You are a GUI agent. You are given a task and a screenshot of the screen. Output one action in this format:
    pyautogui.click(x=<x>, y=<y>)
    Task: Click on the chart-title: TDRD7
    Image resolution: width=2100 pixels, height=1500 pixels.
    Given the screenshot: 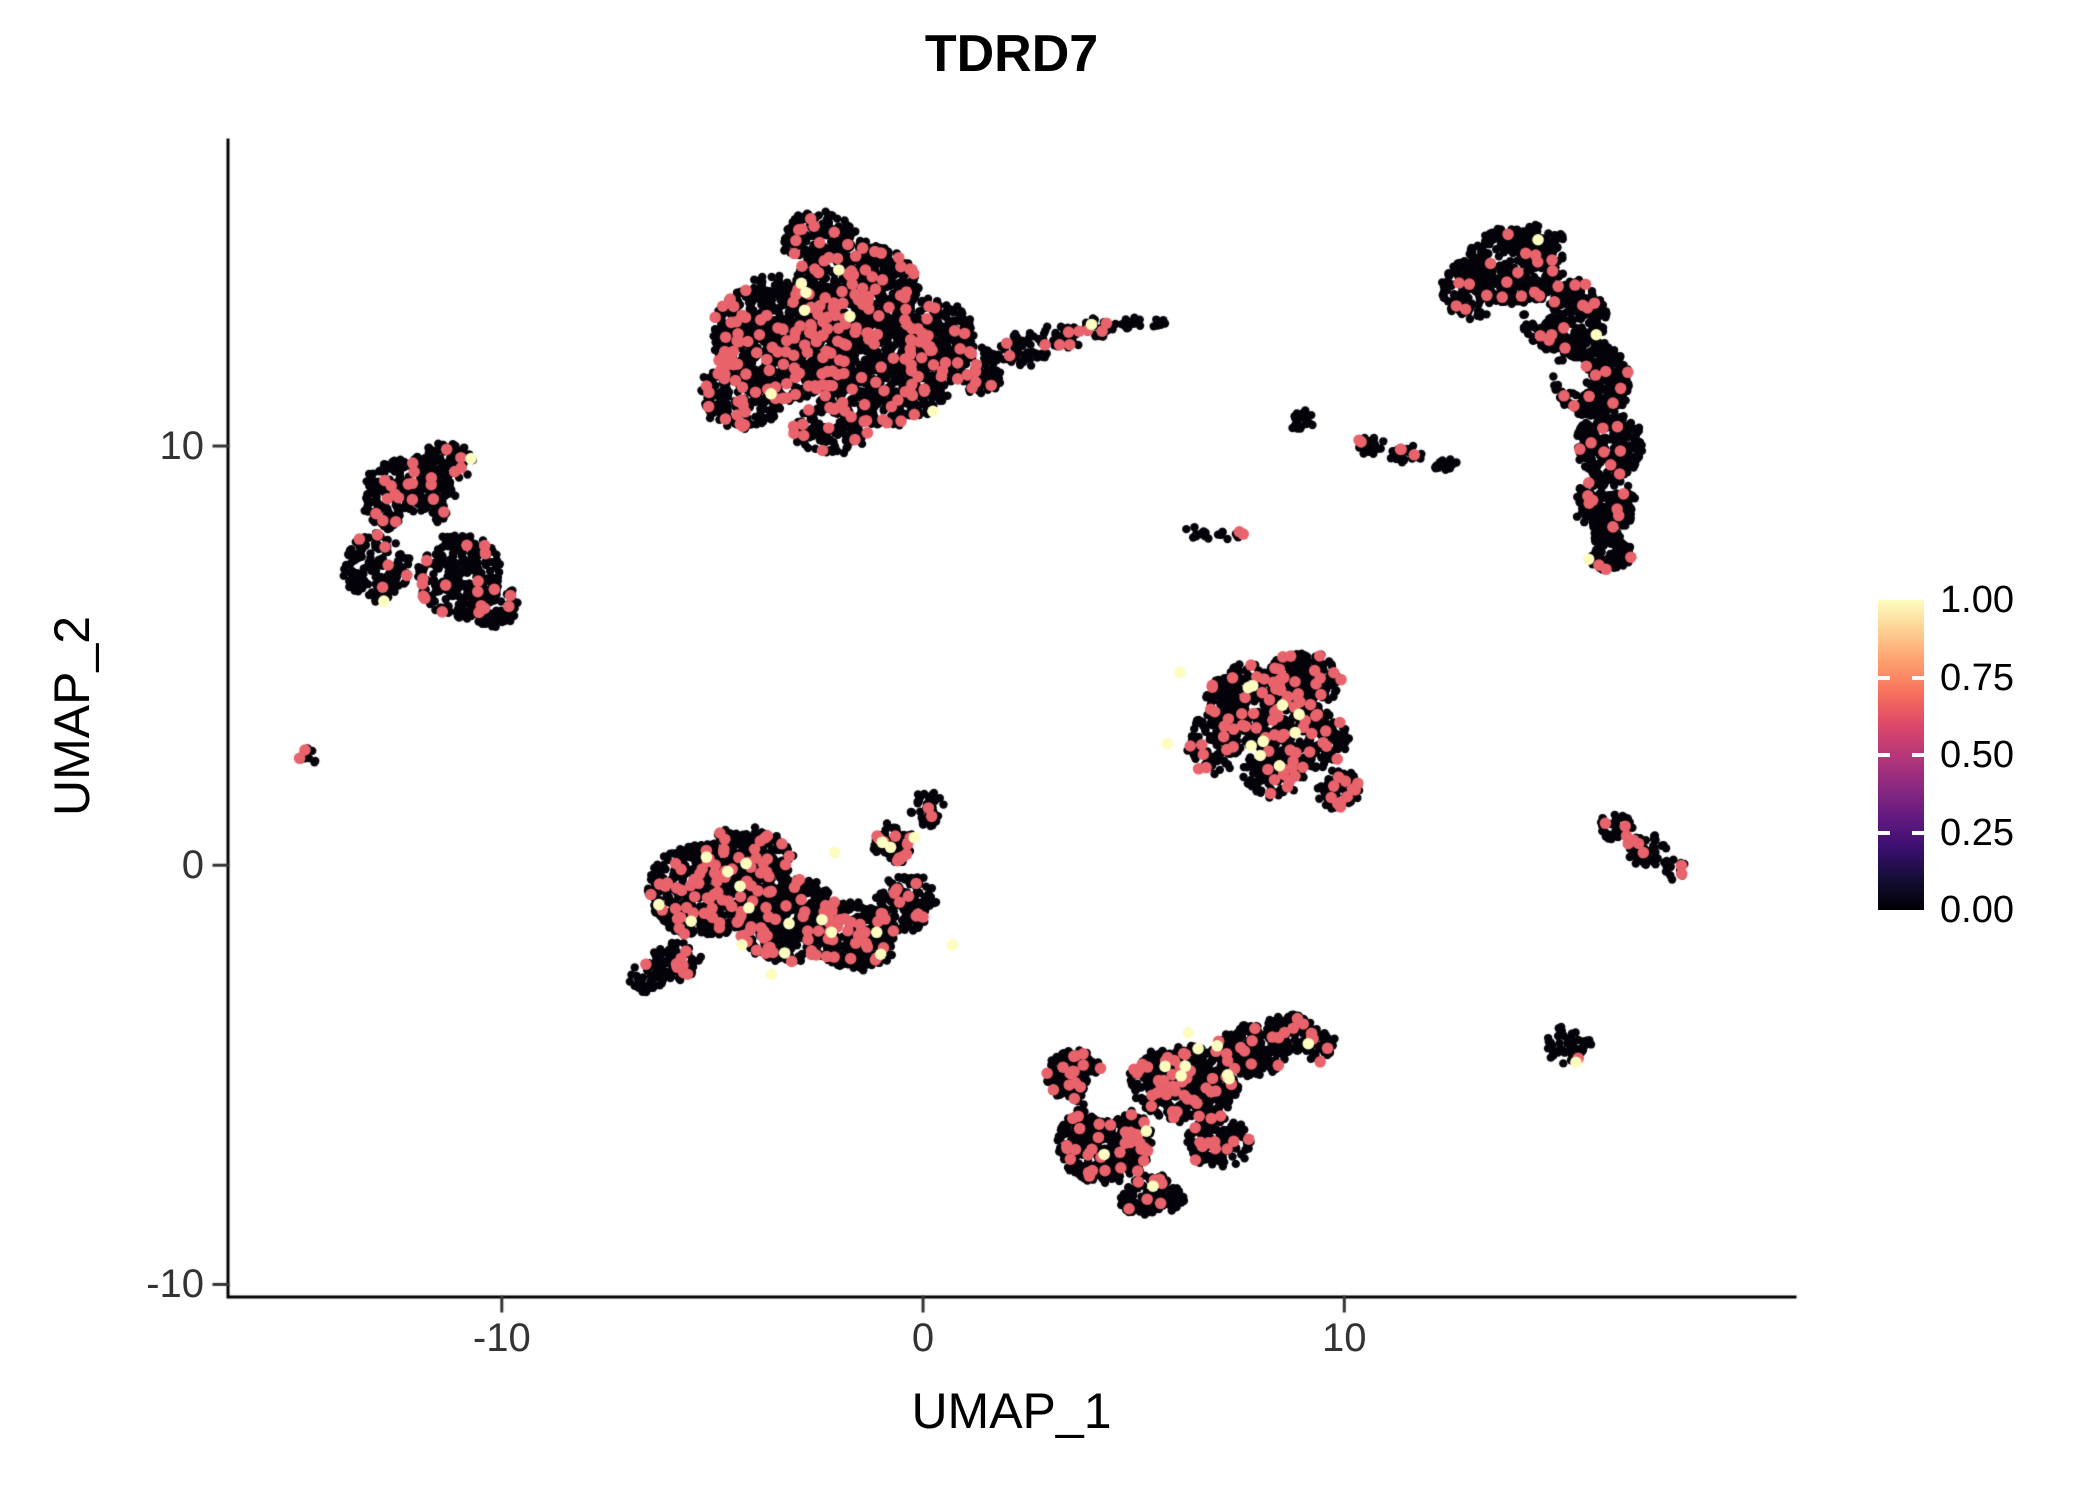 What is the action you would take?
    pyautogui.click(x=1011, y=54)
    